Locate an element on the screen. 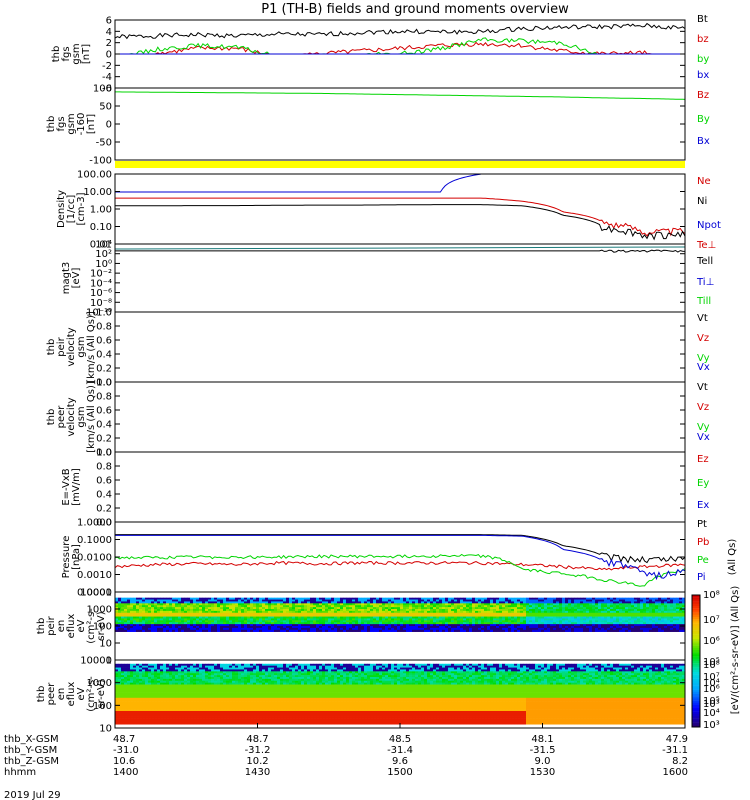  y-axis-label: thb peer velocity gsm [km/s (All Qs)] is located at coordinates (71, 417).